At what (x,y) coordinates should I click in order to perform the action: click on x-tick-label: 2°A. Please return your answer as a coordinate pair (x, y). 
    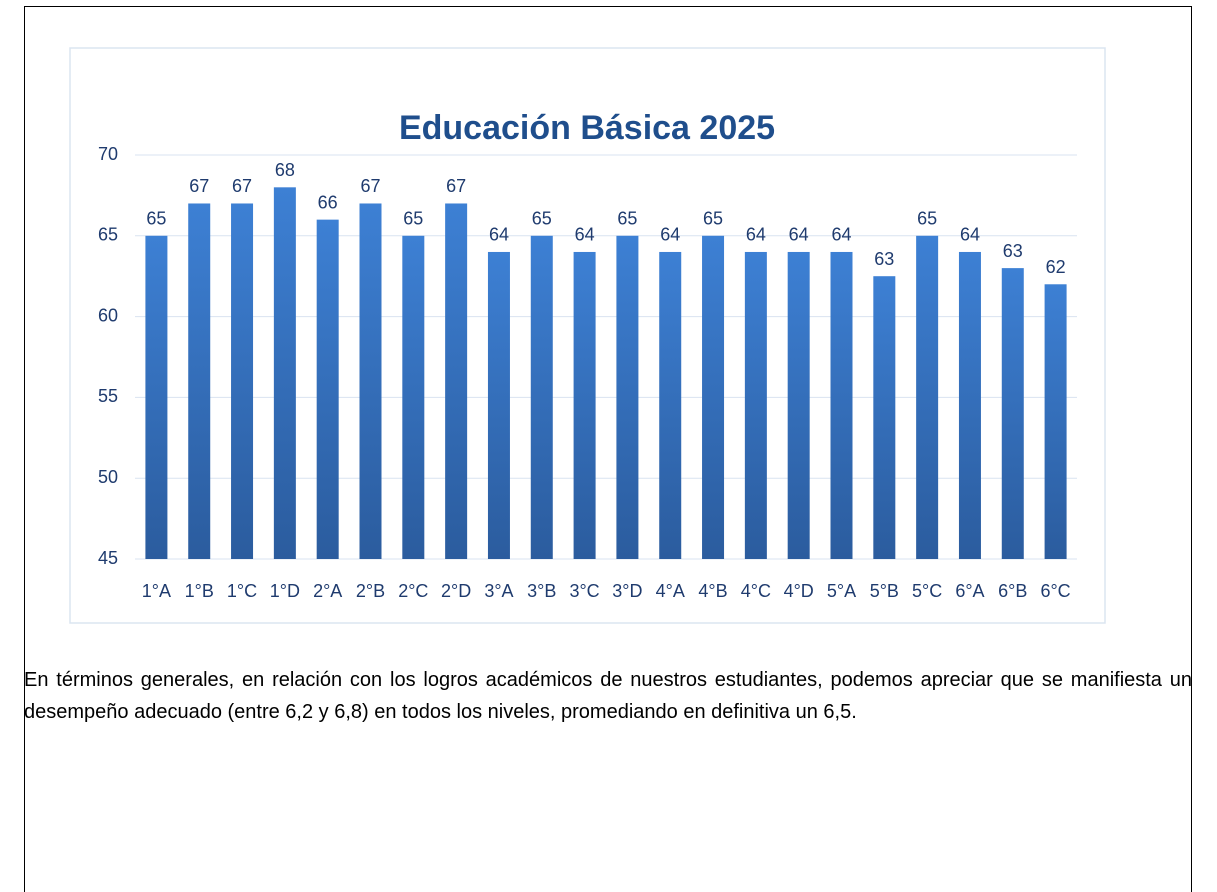
    Looking at the image, I should click on (327, 591).